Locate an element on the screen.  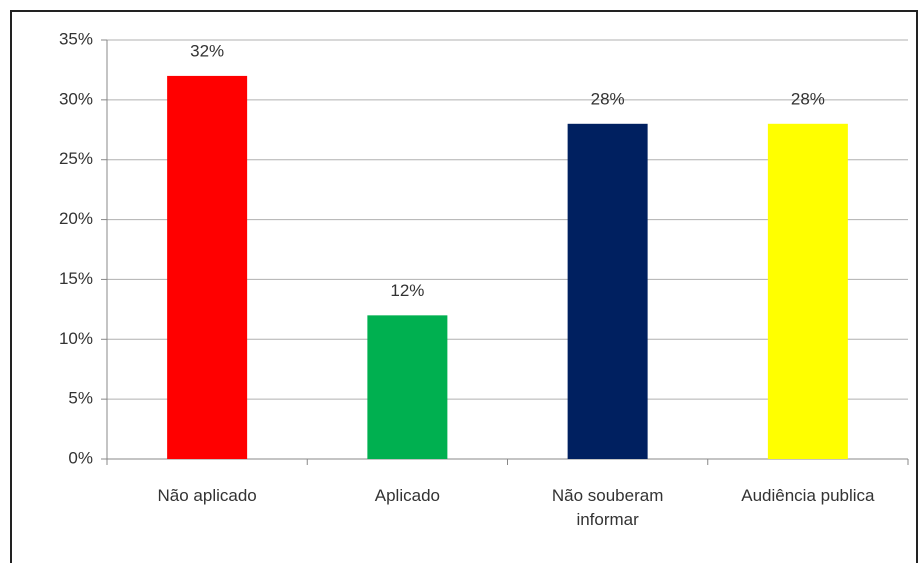
y-tick-label: 20% is located at coordinates (76, 218).